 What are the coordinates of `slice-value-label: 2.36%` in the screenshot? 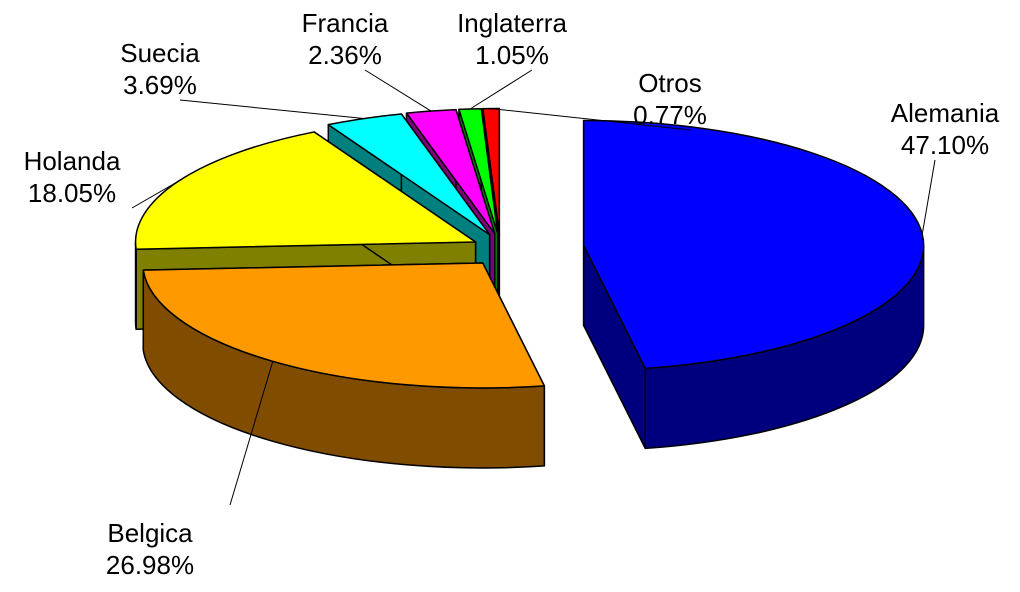 It's located at (345, 55).